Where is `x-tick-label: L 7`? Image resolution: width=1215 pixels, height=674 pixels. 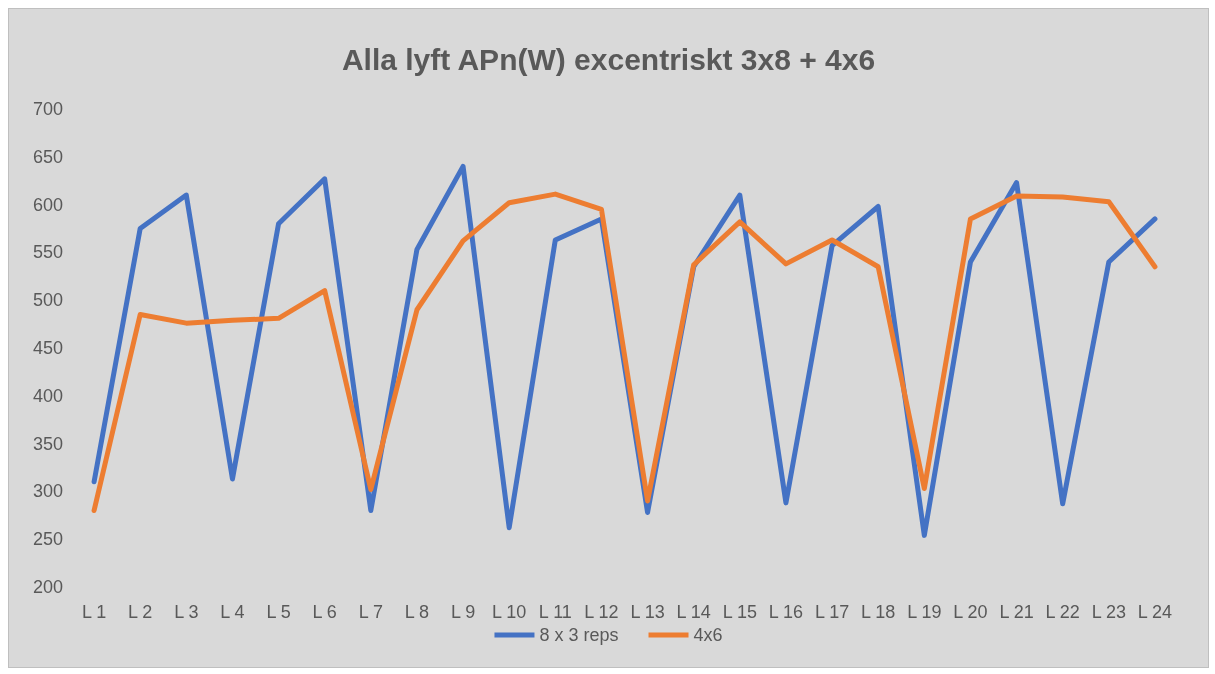 x-tick-label: L 7 is located at coordinates (370, 612).